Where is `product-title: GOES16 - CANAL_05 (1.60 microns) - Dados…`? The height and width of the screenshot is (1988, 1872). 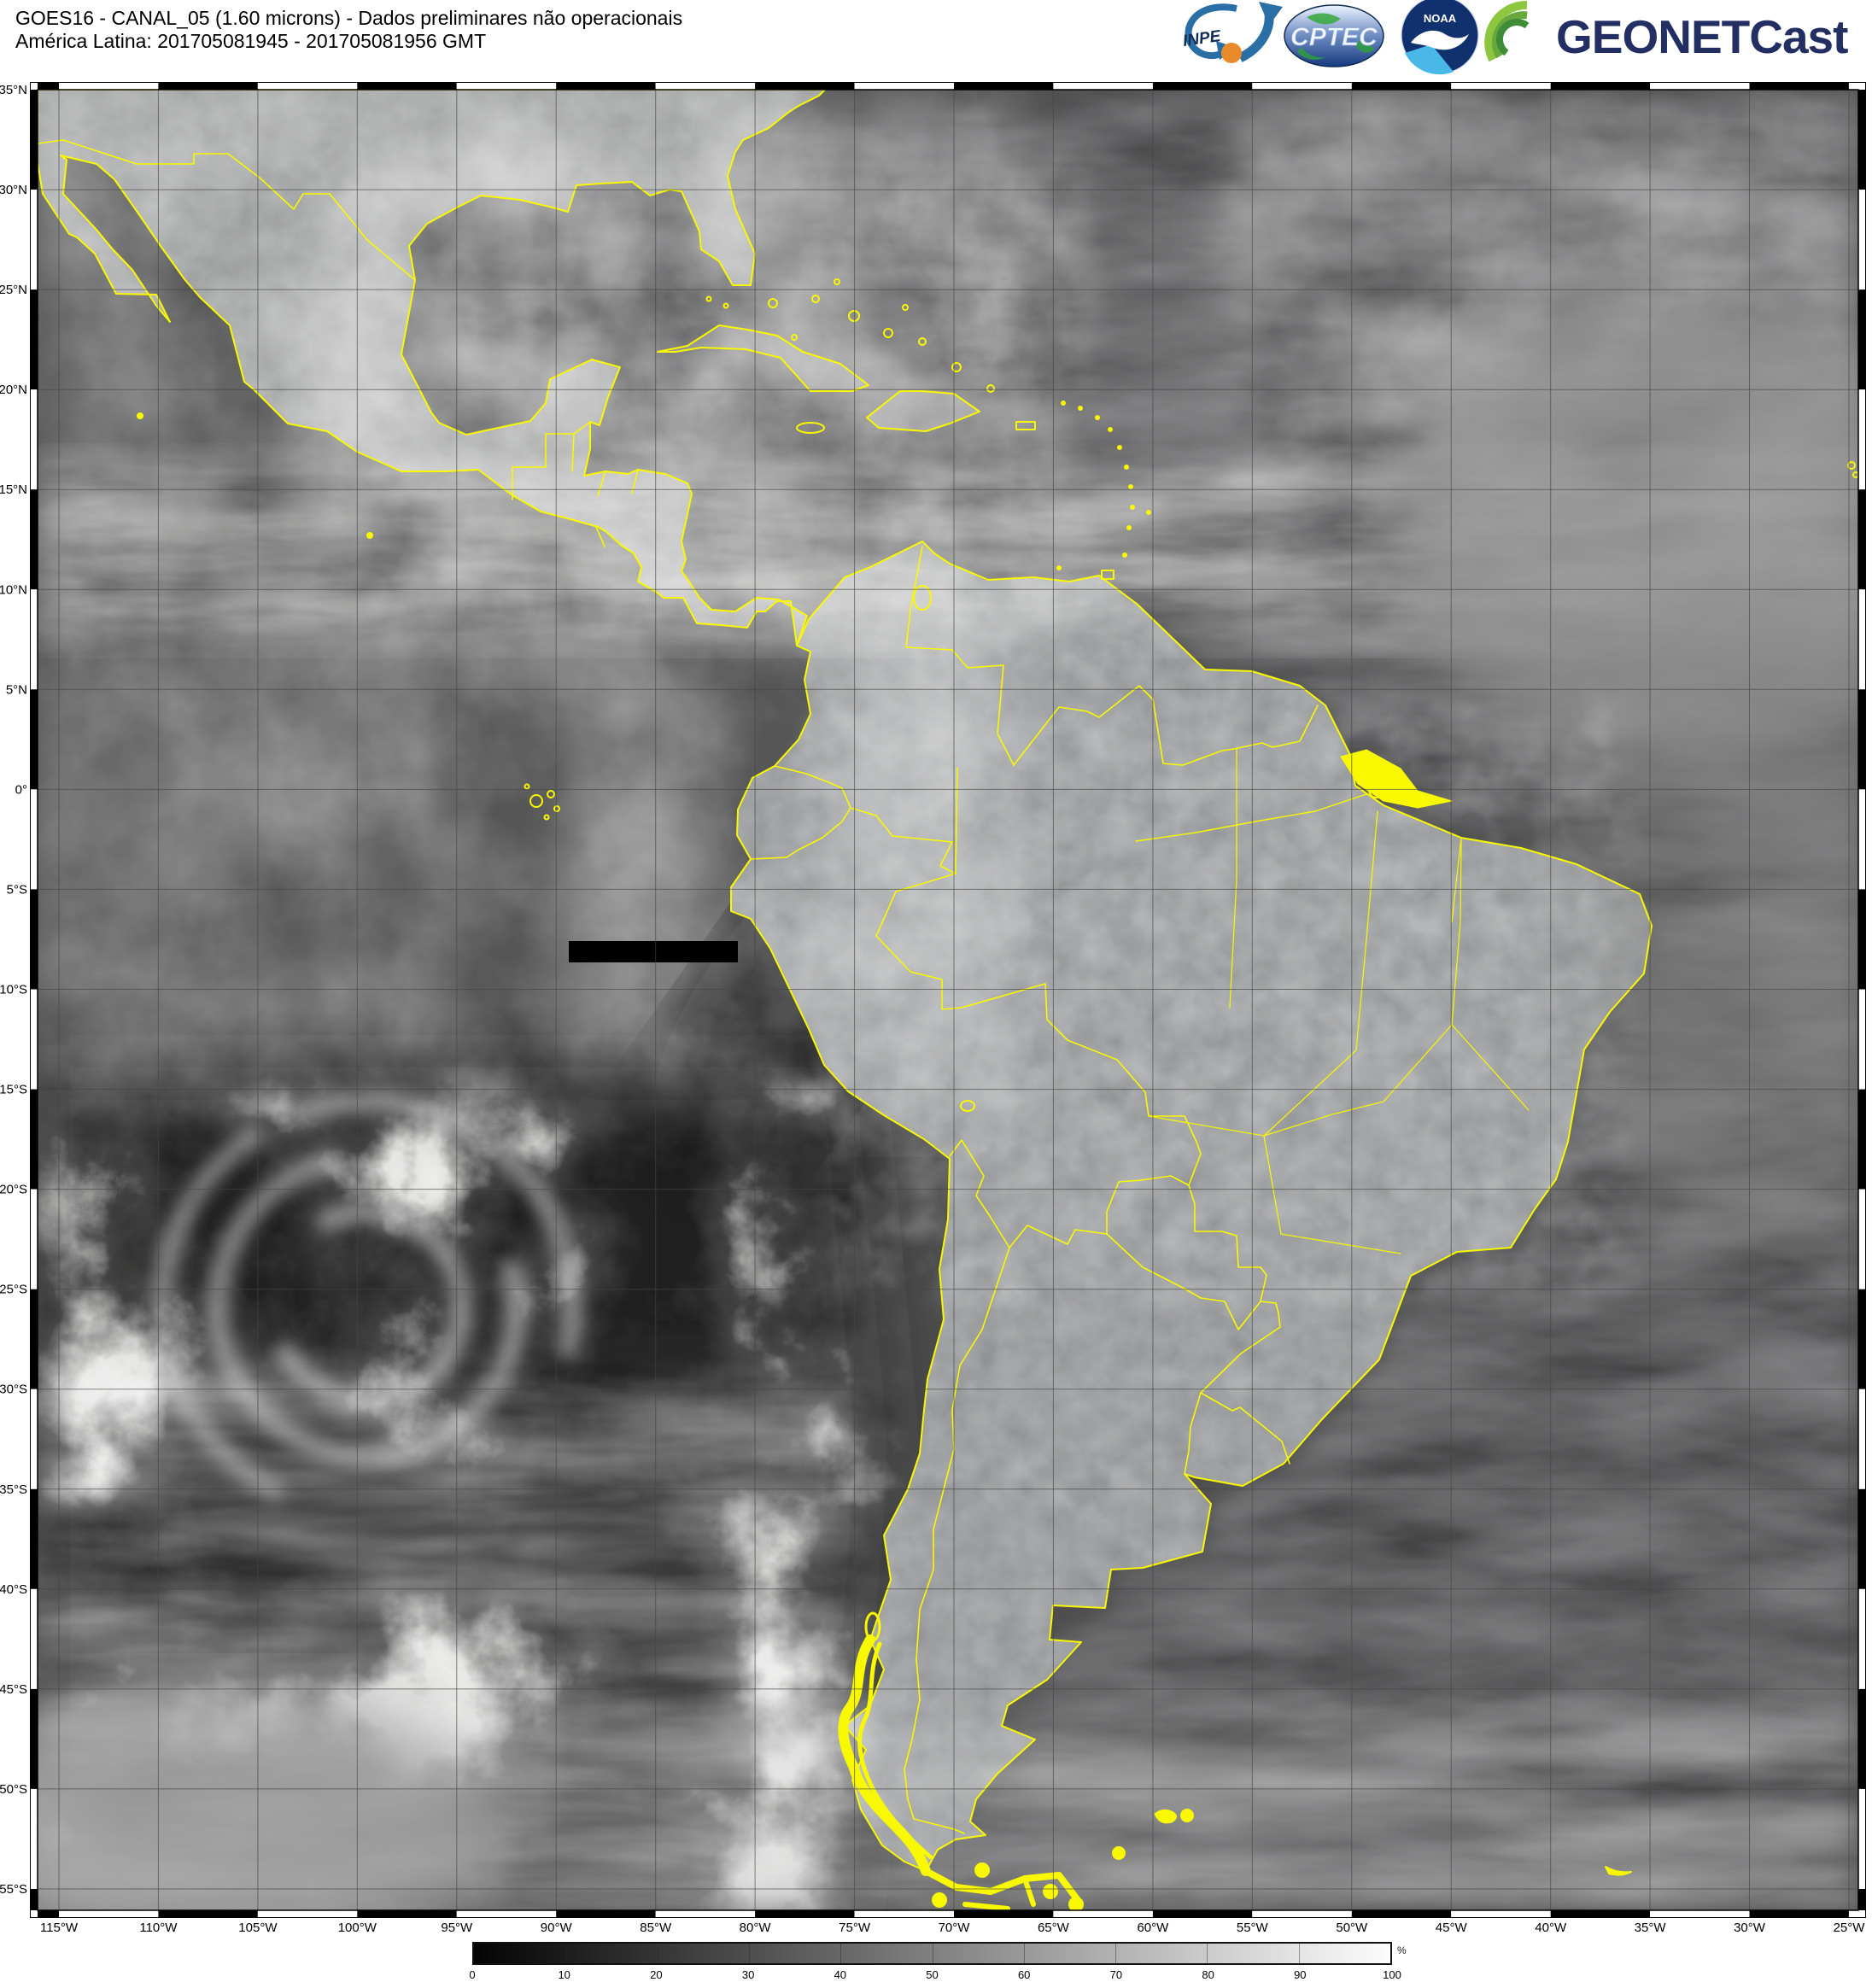 product-title: GOES16 - CANAL_05 (1.60 microns) - Dados… is located at coordinates (349, 18).